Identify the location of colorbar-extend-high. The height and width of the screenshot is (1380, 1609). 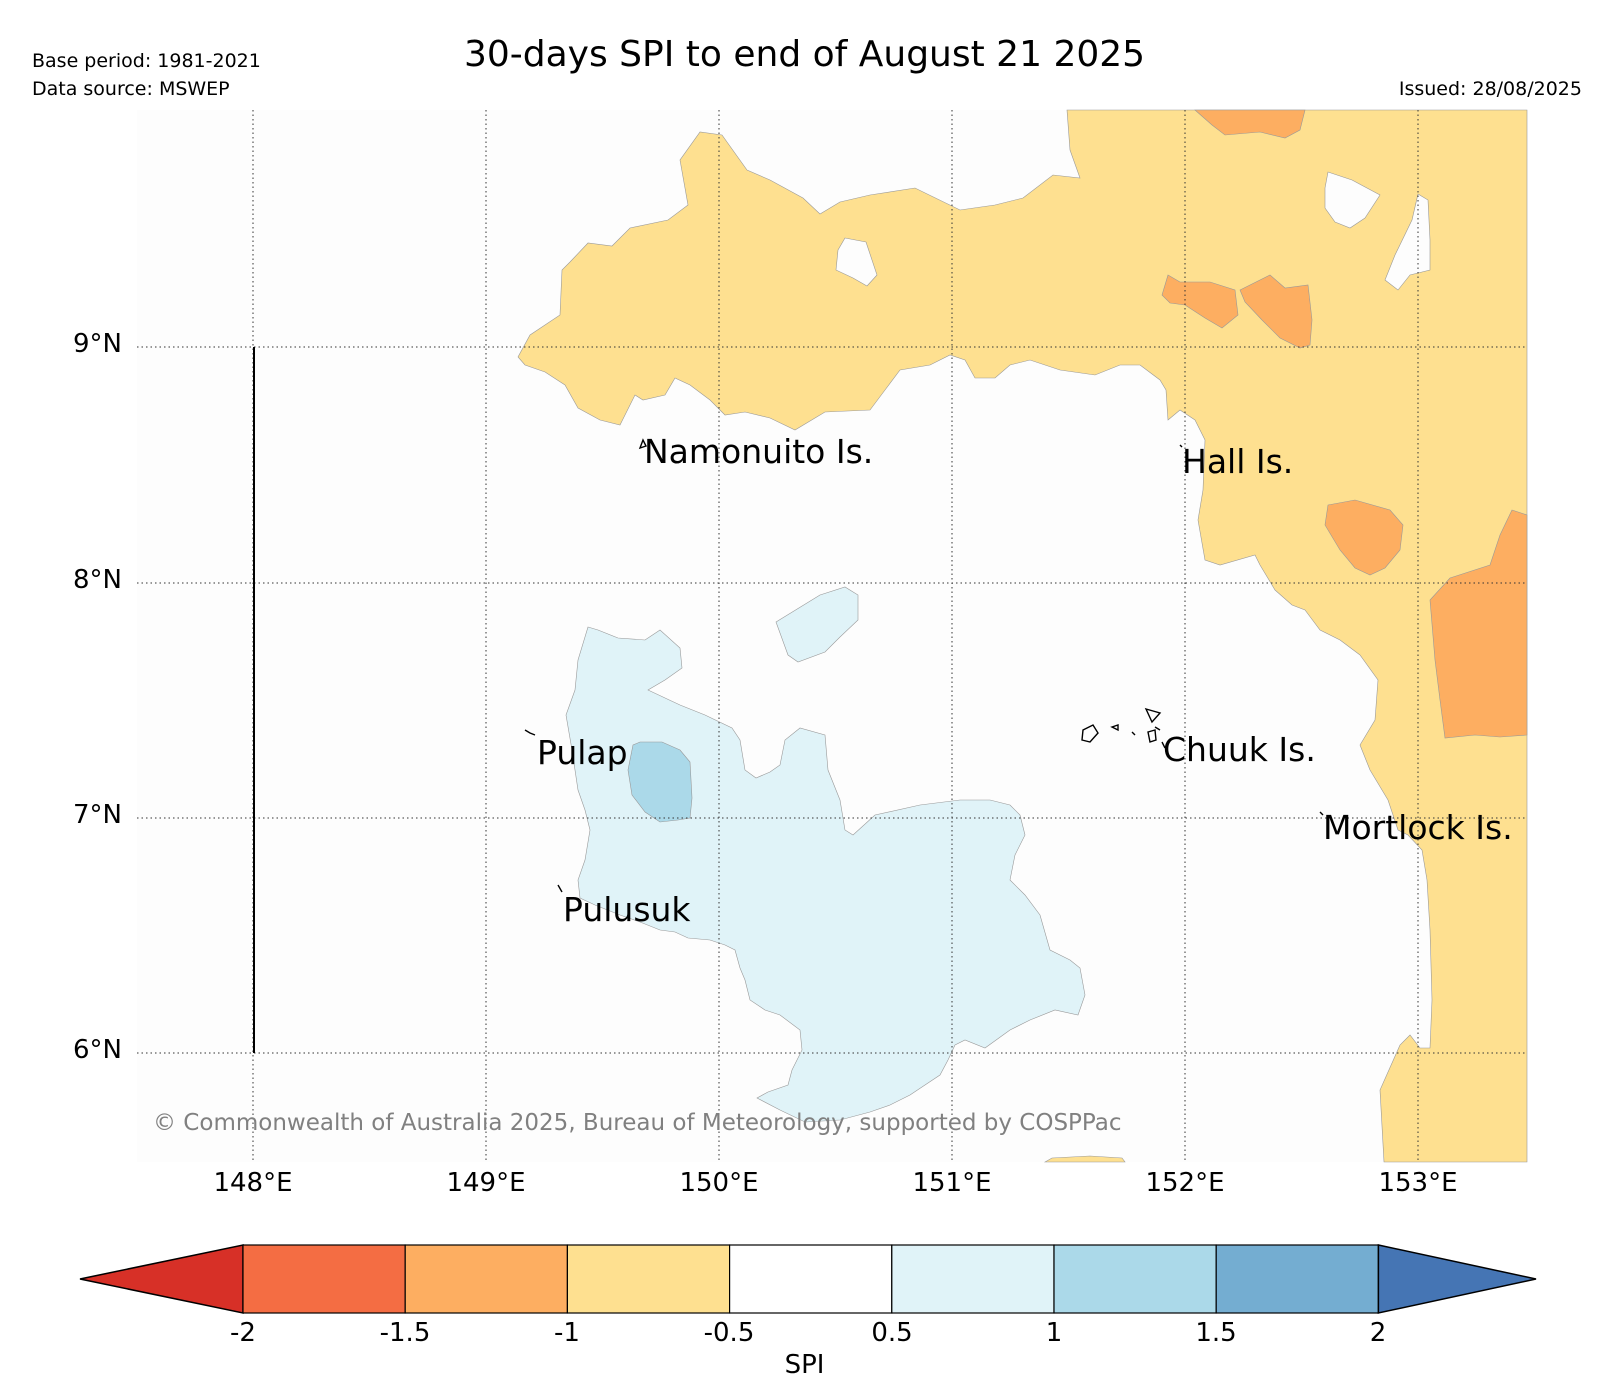
(1457, 1279).